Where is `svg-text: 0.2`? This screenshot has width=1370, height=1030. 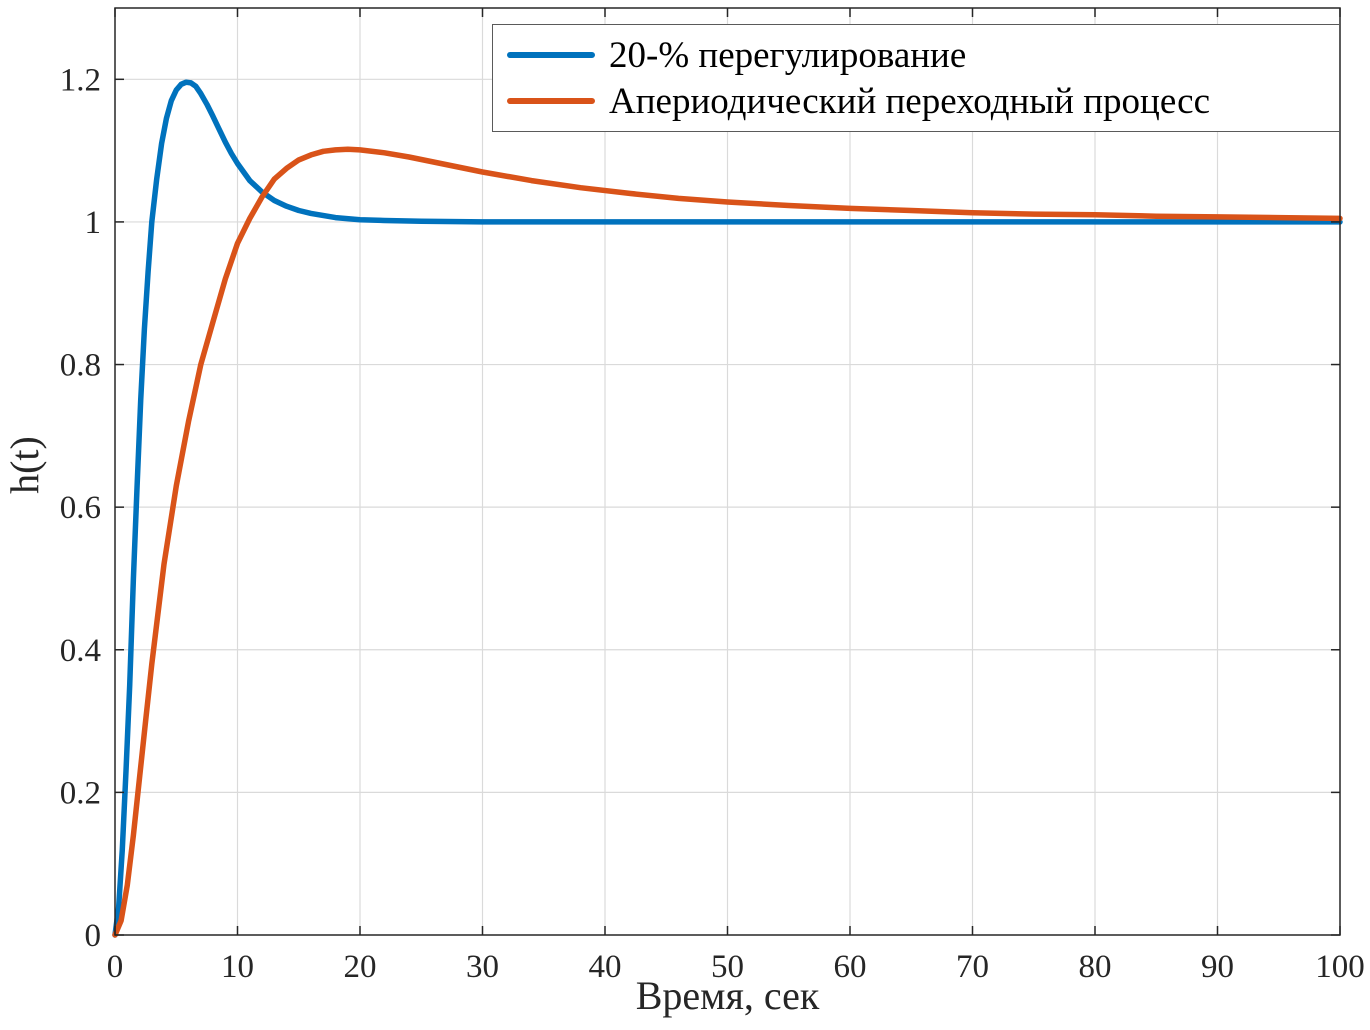
svg-text: 0.2 is located at coordinates (80, 793).